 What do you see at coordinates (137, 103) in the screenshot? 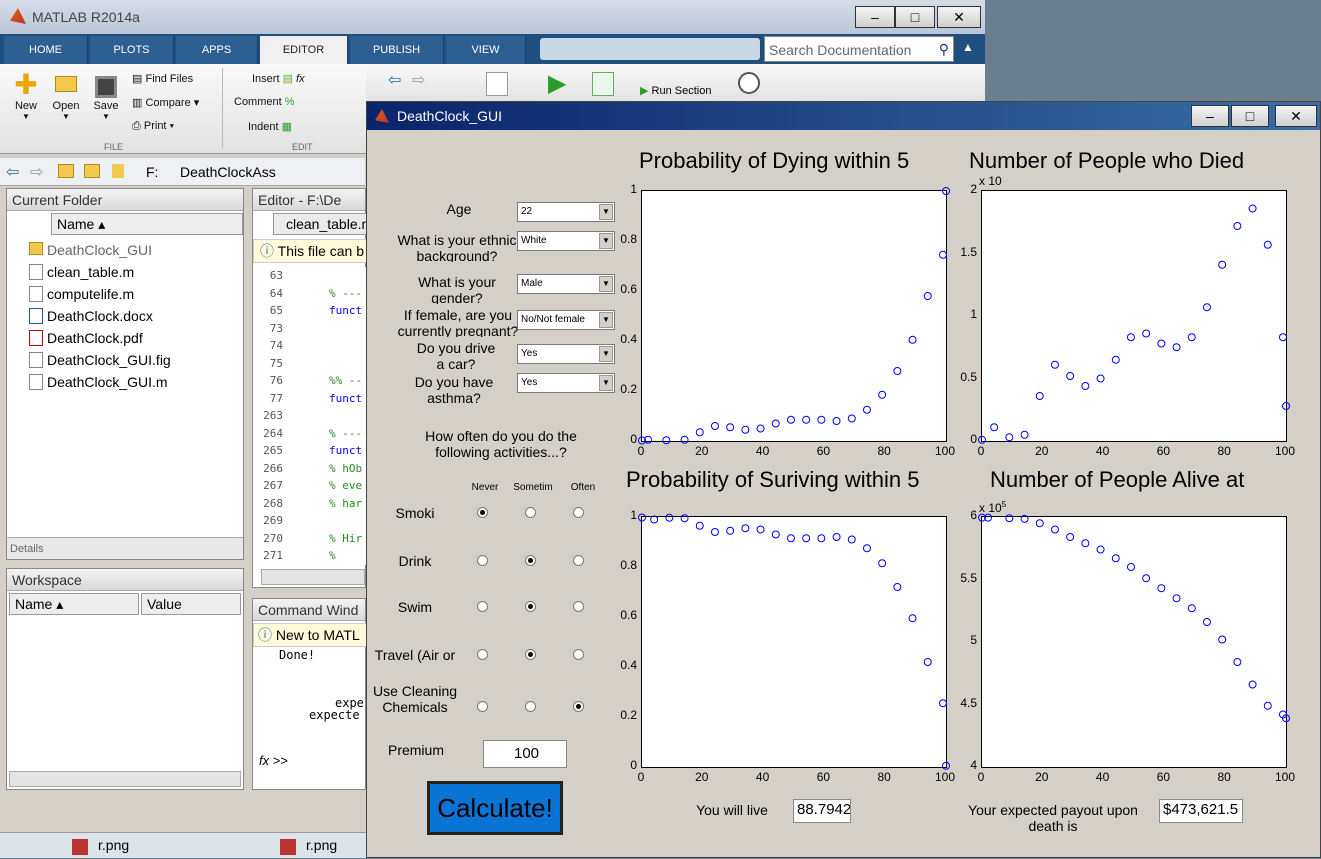
I see `compare-icon: ▥` at bounding box center [137, 103].